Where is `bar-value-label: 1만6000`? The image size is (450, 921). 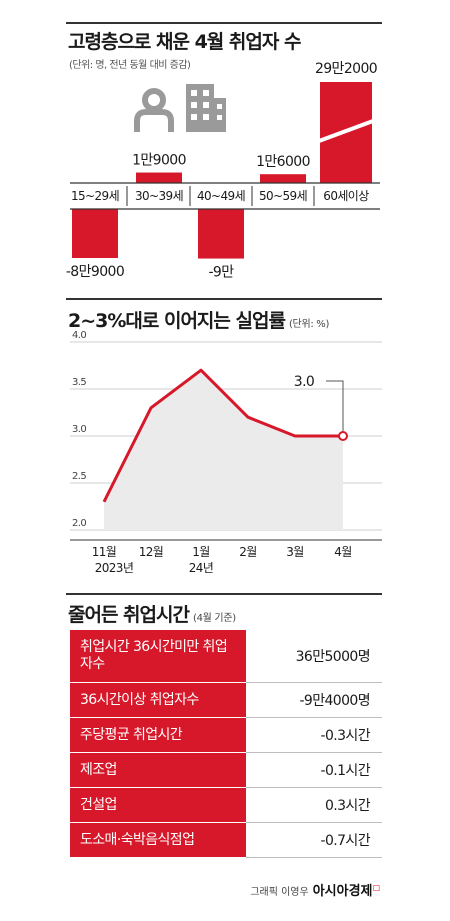 bar-value-label: 1만6000 is located at coordinates (283, 162).